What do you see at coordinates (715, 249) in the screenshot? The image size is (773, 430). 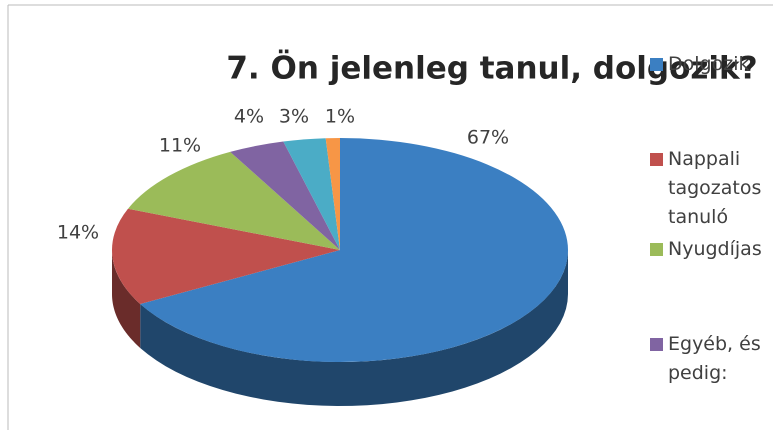 I see `legend-label: Nyugdíjas` at bounding box center [715, 249].